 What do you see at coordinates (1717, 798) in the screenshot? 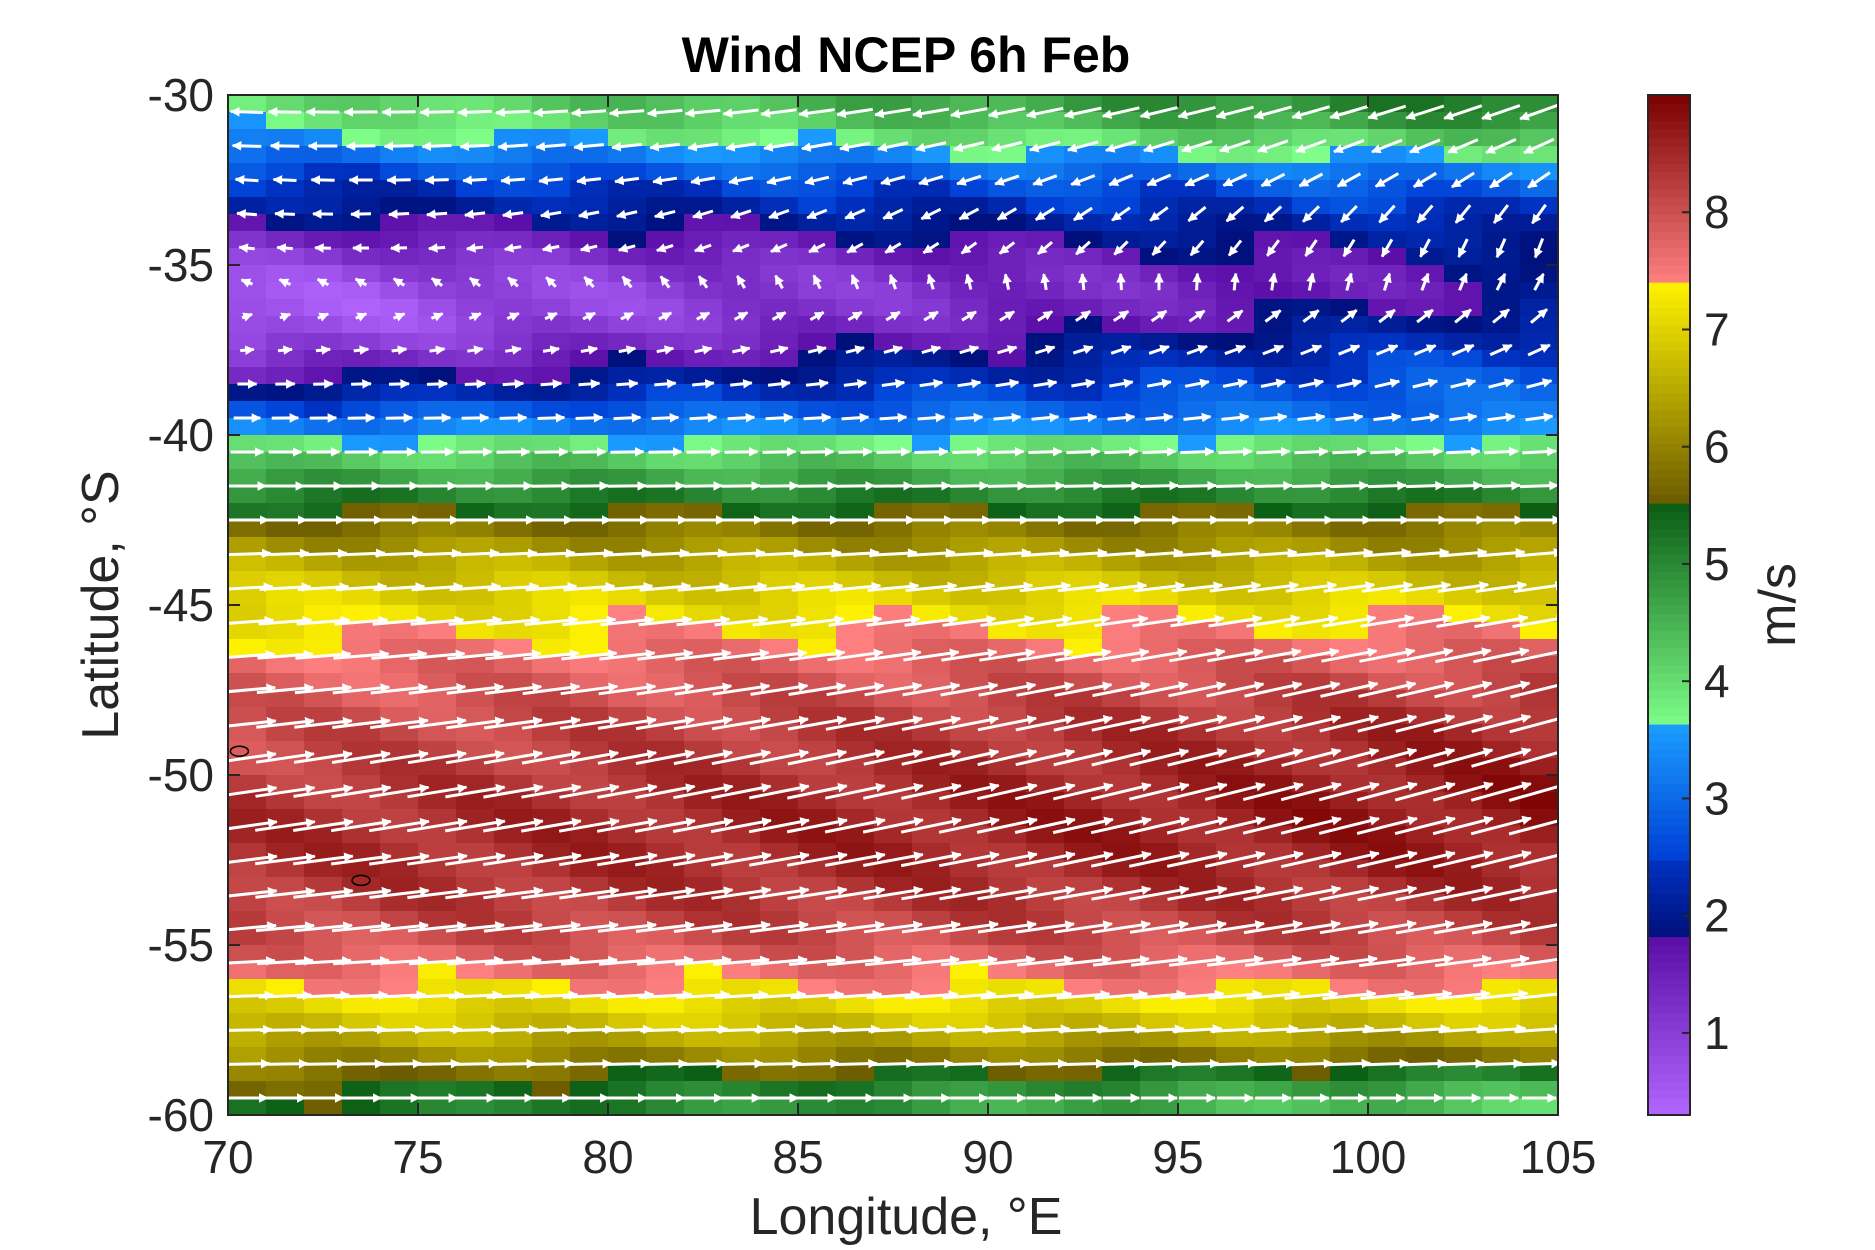
I see `colorbar-tick-label: 3` at bounding box center [1717, 798].